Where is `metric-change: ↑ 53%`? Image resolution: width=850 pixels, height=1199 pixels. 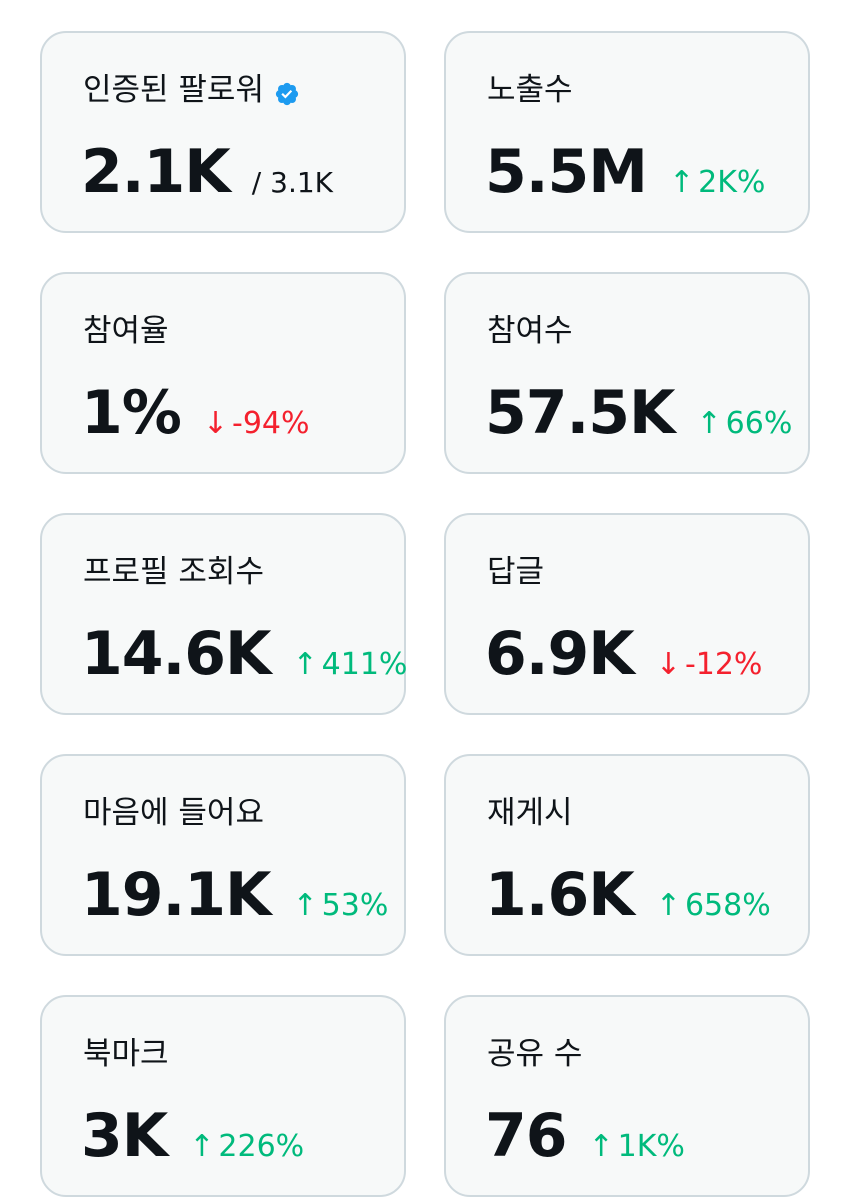
metric-change: ↑ 53% is located at coordinates (341, 905).